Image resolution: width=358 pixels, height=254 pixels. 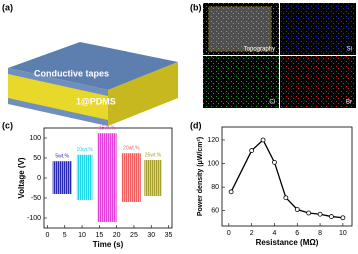 I want to click on y-tick-label: -50, so click(x=36, y=198).